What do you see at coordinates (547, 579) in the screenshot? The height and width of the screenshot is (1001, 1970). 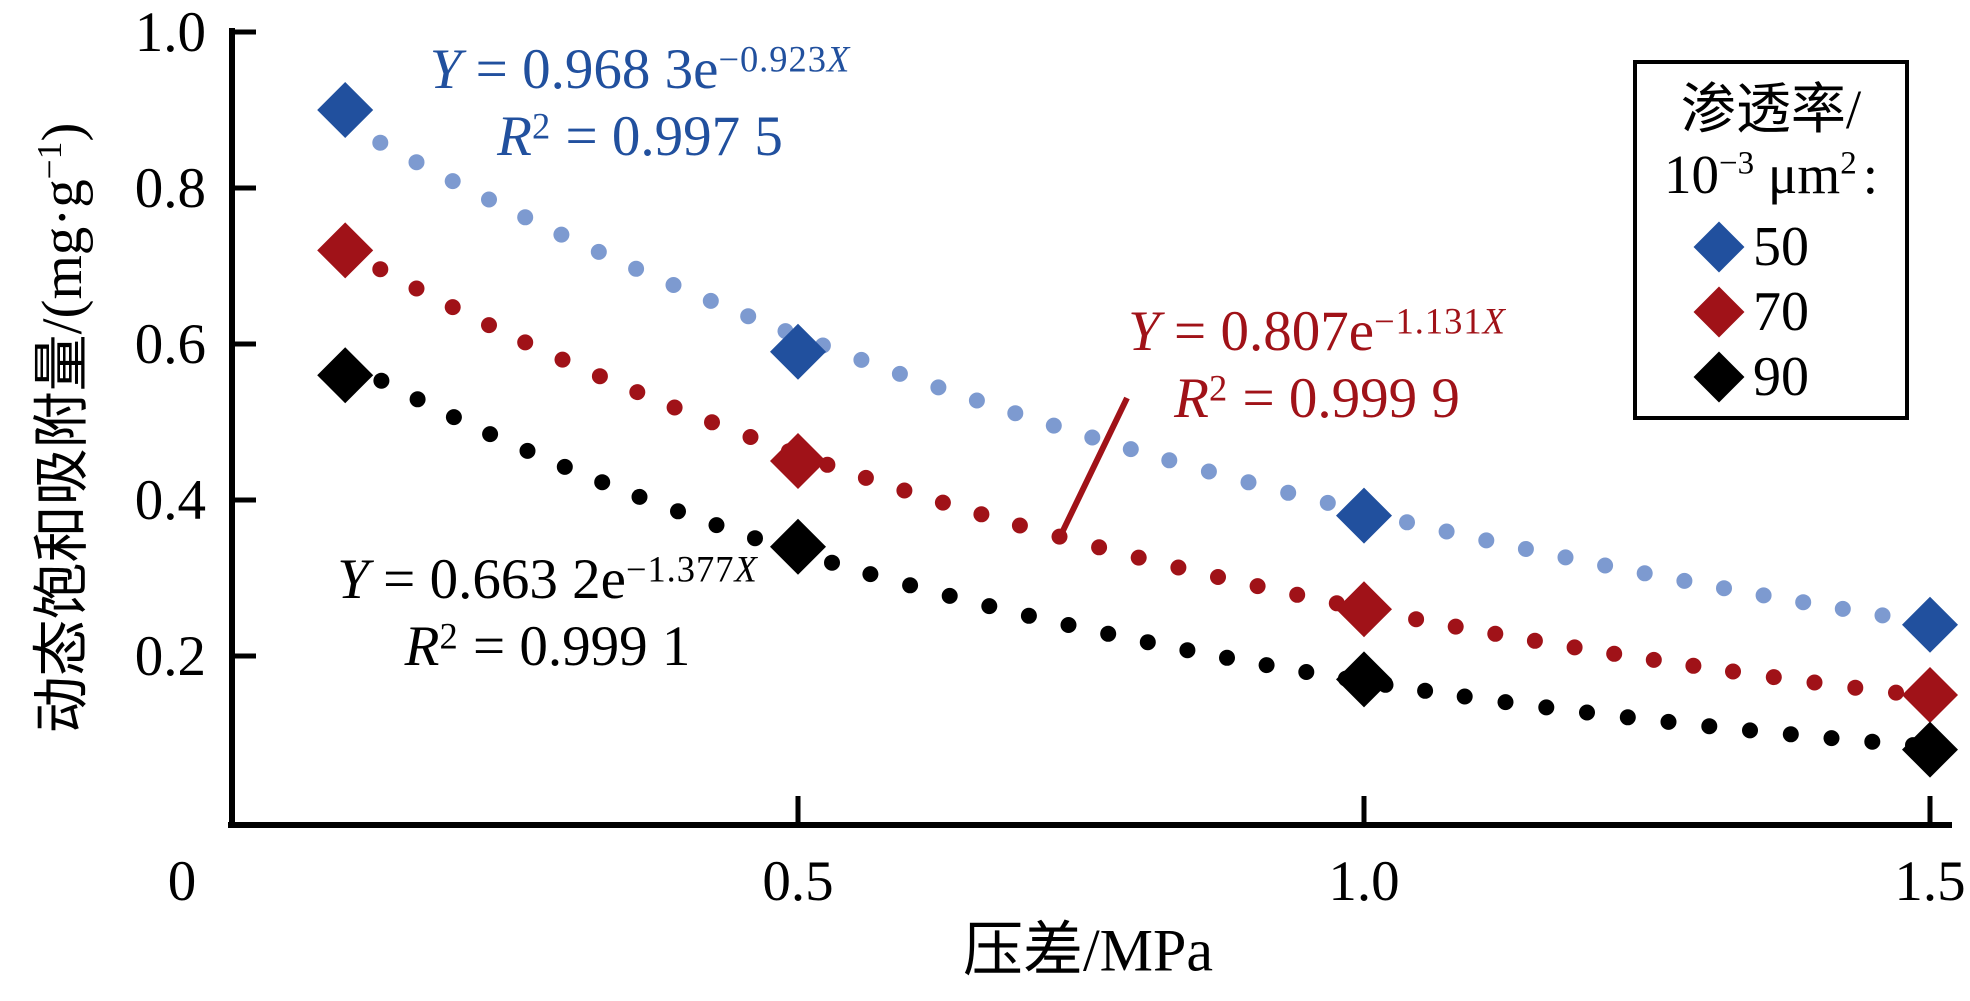 I see `fit-equation-black: Y = 0.663 2e−1.377X` at bounding box center [547, 579].